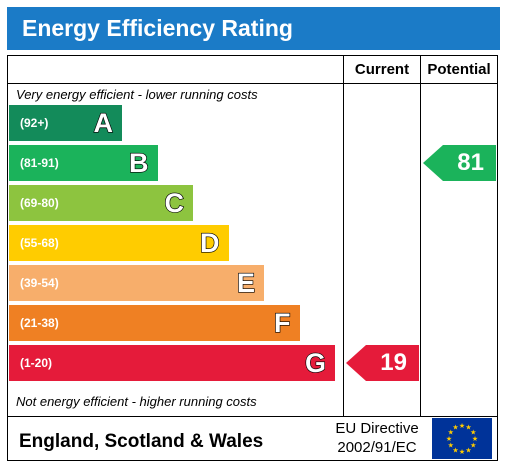 Image resolution: width=509 pixels, height=467 pixels. What do you see at coordinates (157, 28) in the screenshot?
I see `page-title: Energy Efficiency Rating` at bounding box center [157, 28].